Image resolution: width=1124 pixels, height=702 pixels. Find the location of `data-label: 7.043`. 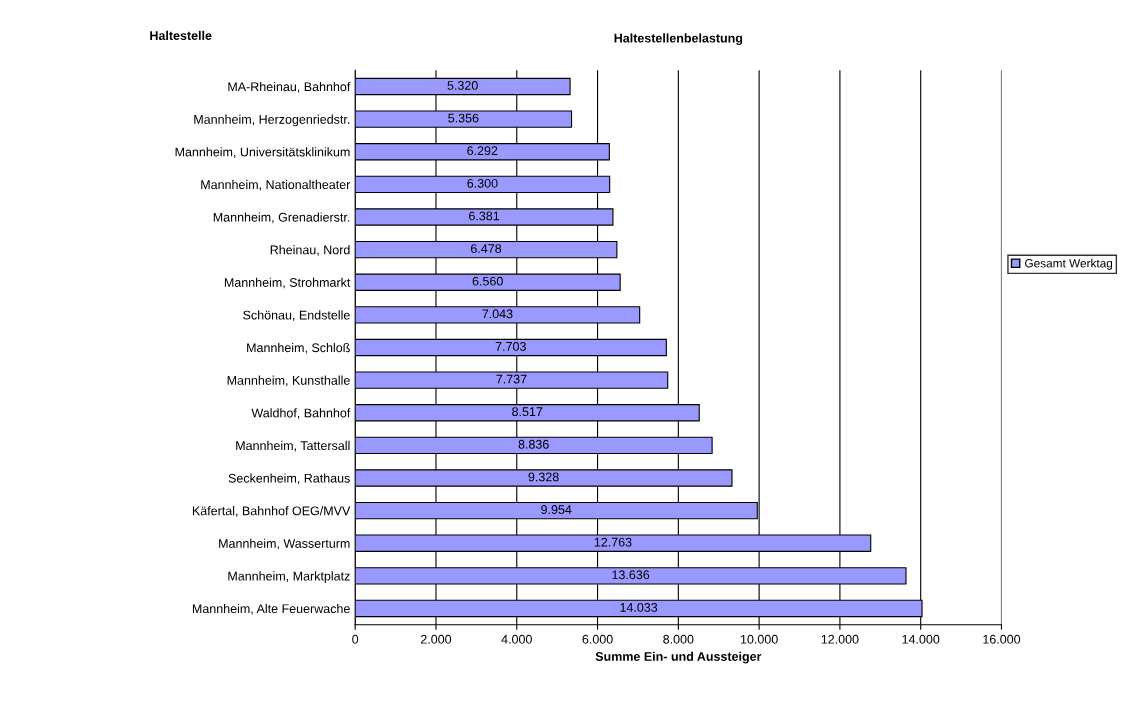

data-label: 7.043 is located at coordinates (497, 314).